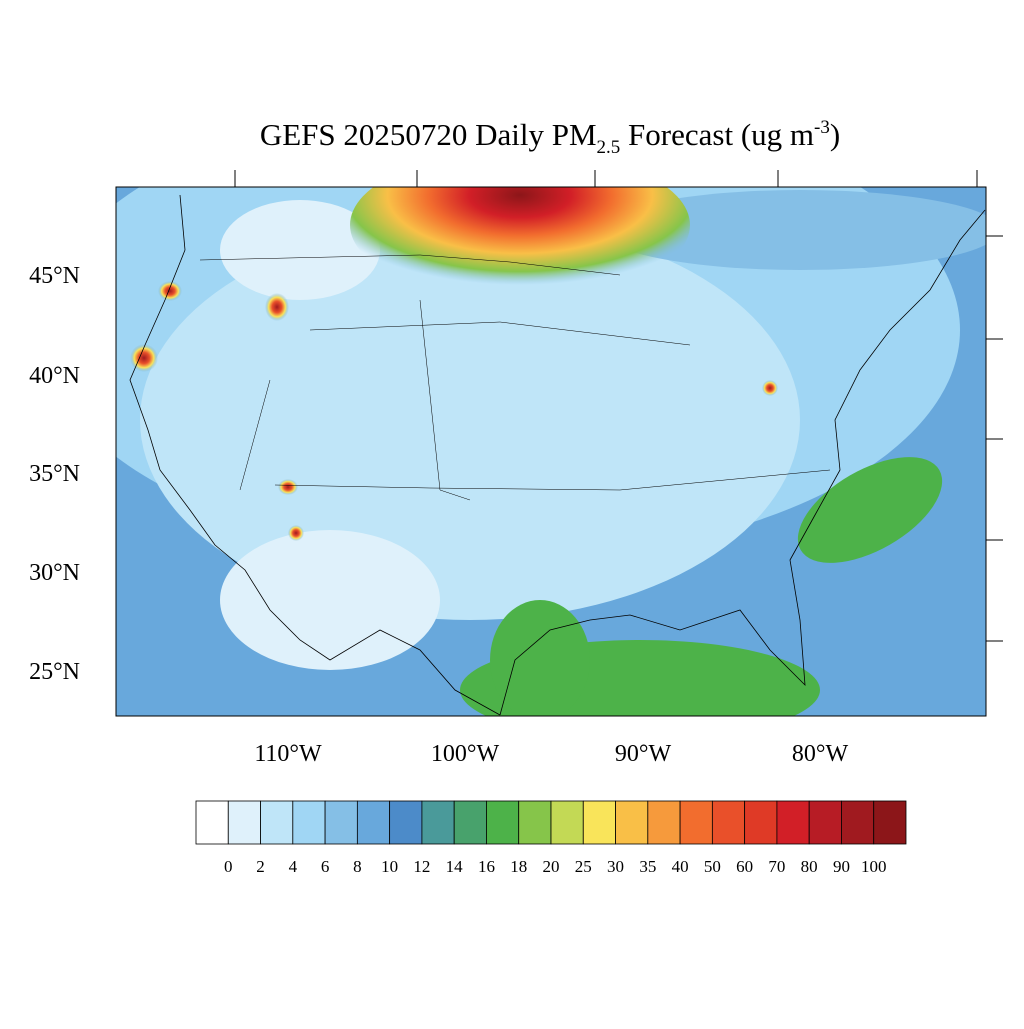  Describe the element at coordinates (680, 866) in the screenshot. I see `colorbar-label: 40` at that location.